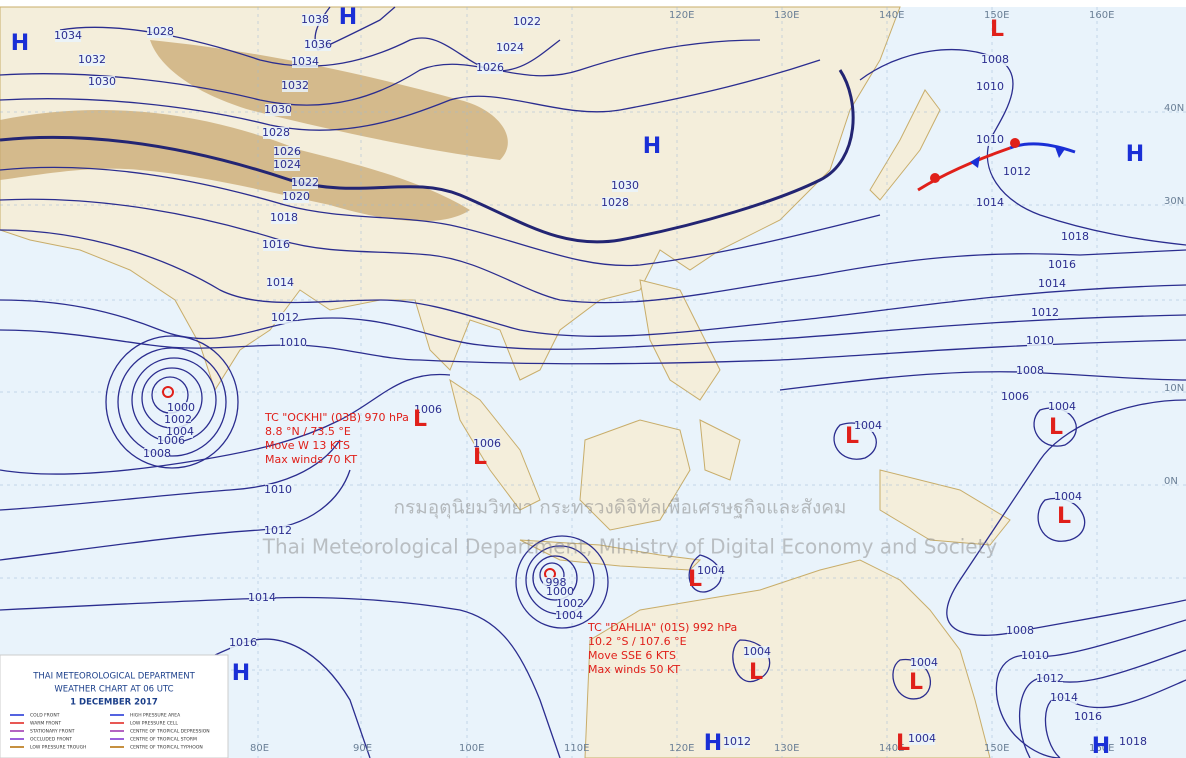 This screenshot has height=758, width=1186. I want to click on isobar-label: 998, so click(556, 582).